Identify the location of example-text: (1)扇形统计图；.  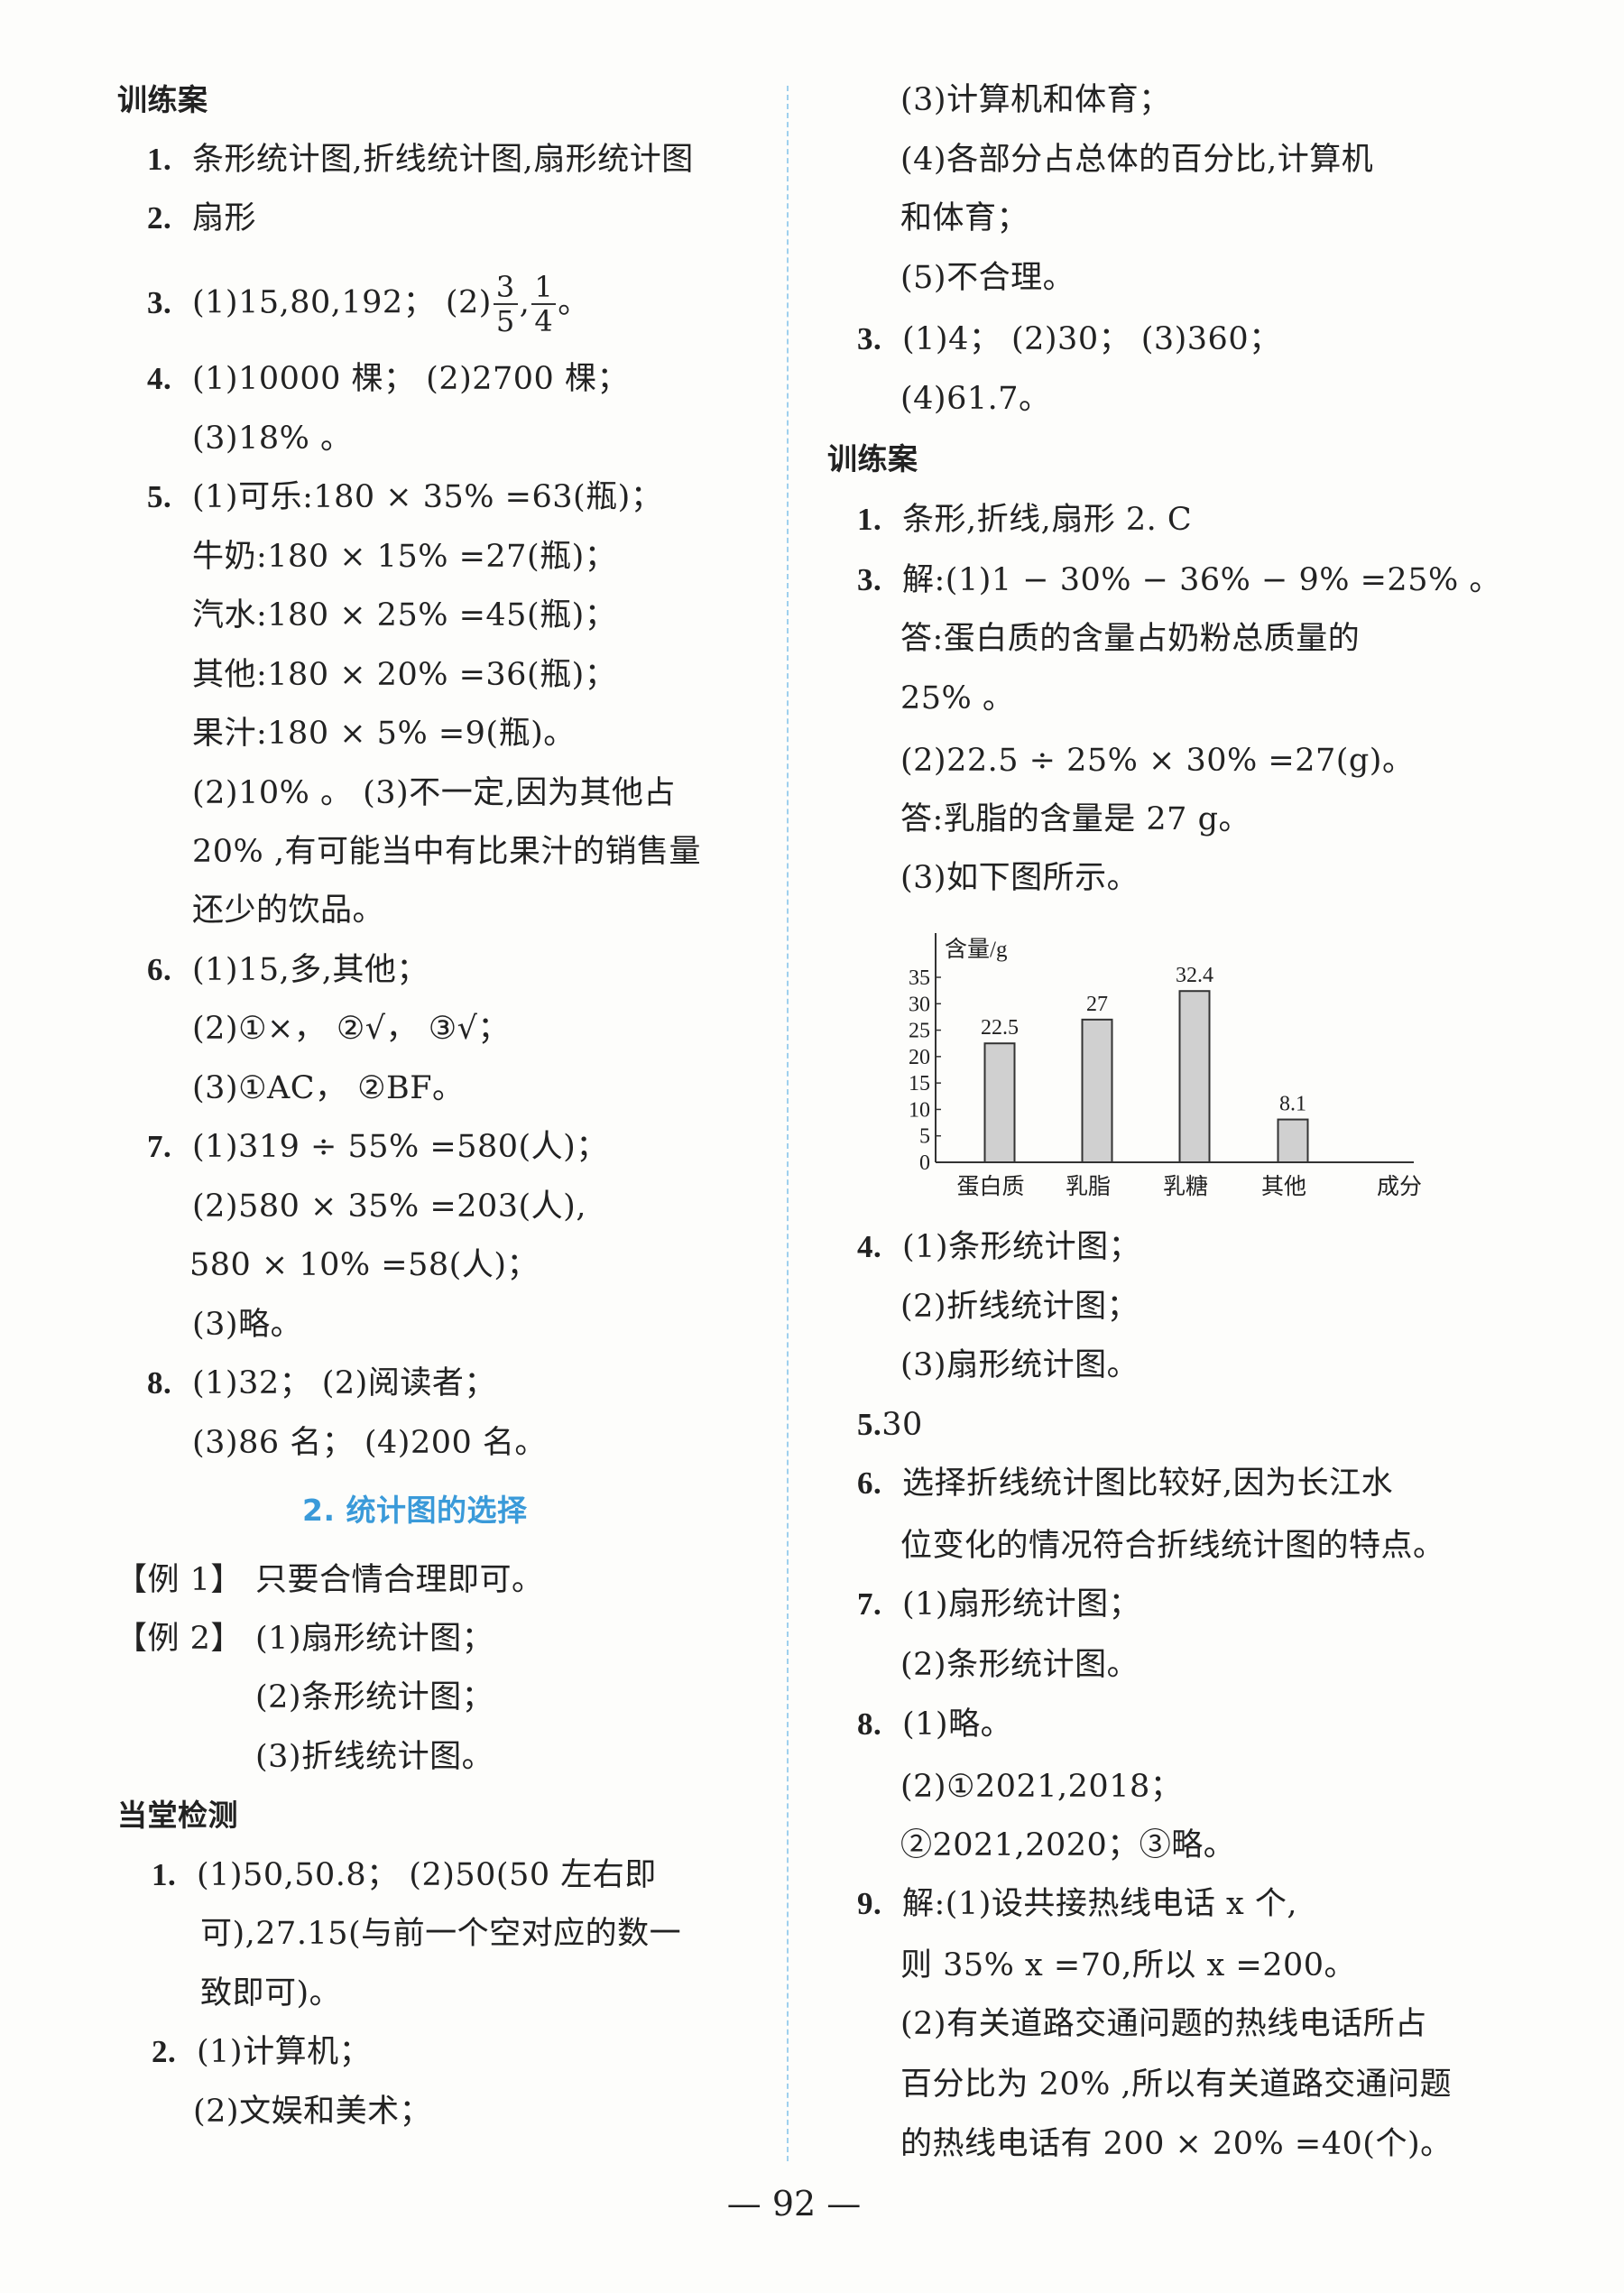
(375, 1639).